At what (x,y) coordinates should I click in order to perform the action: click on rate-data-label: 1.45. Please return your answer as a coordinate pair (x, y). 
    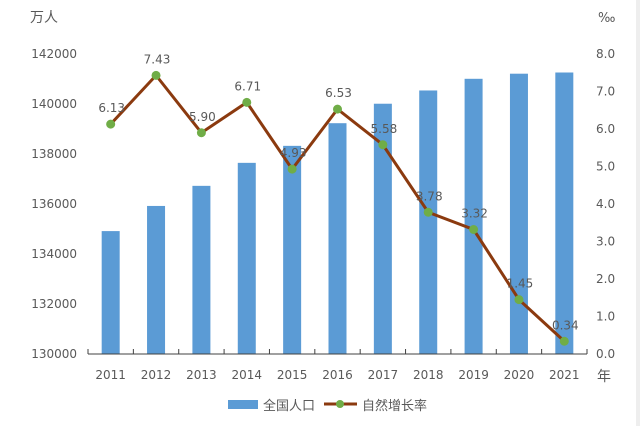
    Looking at the image, I should click on (520, 284).